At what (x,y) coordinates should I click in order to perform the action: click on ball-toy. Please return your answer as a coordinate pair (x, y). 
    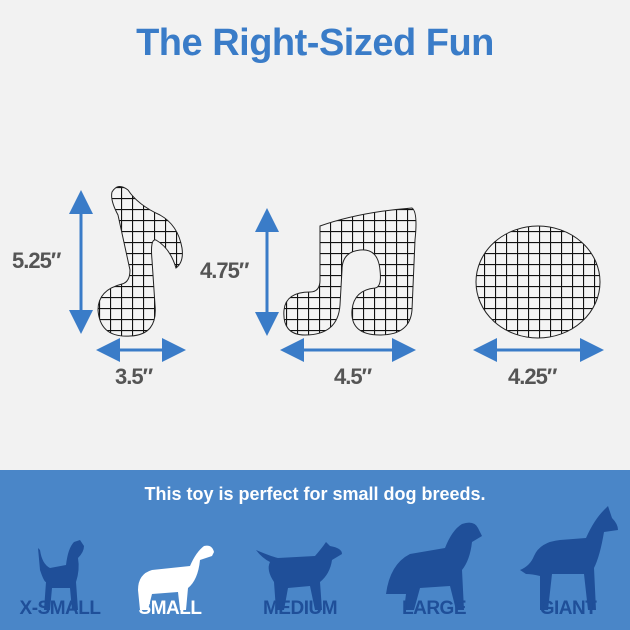
    Looking at the image, I should click on (538, 282).